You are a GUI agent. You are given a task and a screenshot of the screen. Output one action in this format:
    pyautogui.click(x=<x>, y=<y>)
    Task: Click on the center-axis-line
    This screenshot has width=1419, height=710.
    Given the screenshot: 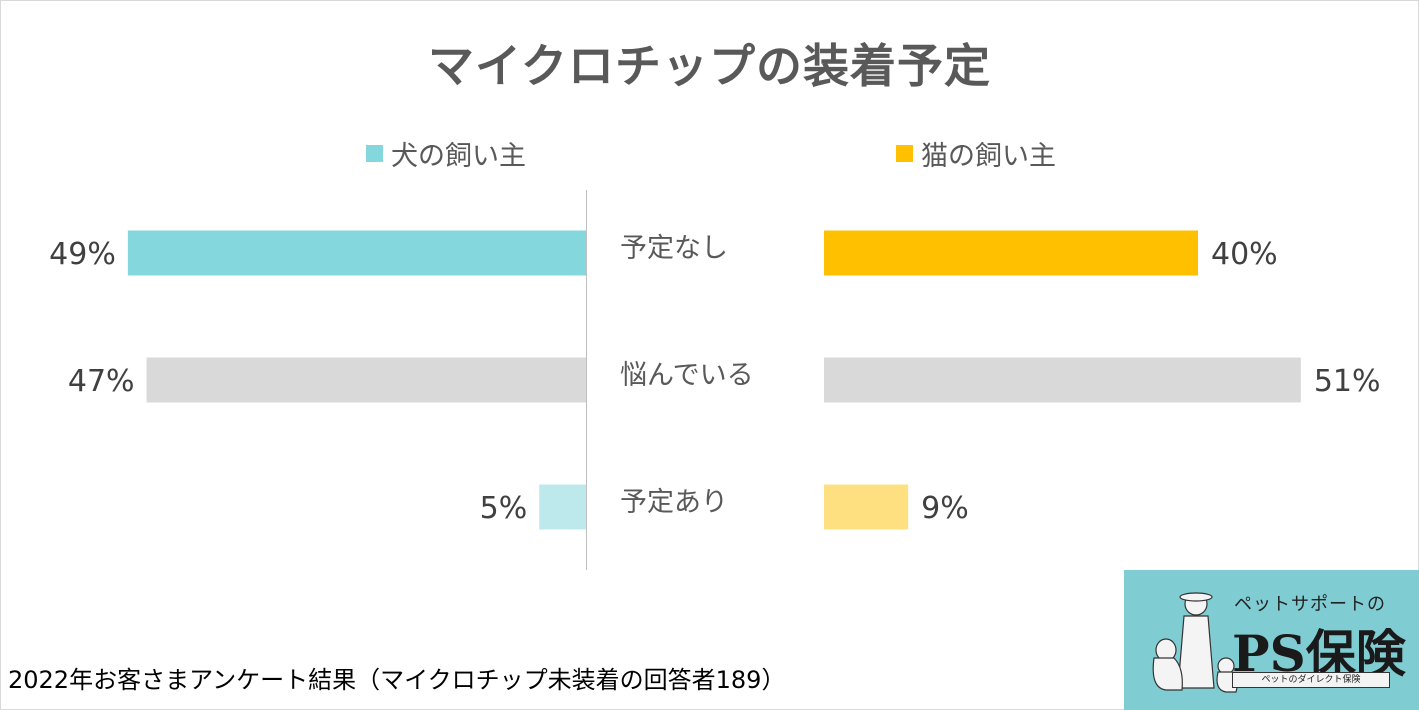 What is the action you would take?
    pyautogui.click(x=586, y=380)
    